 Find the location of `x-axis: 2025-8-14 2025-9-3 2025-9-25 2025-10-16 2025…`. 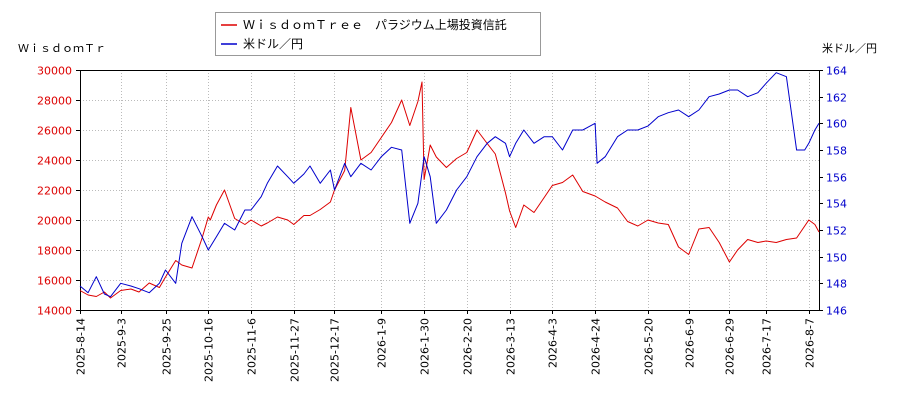

x-axis: 2025-8-14 2025-9-3 2025-9-25 2025-10-16 2025… is located at coordinates (446, 346).